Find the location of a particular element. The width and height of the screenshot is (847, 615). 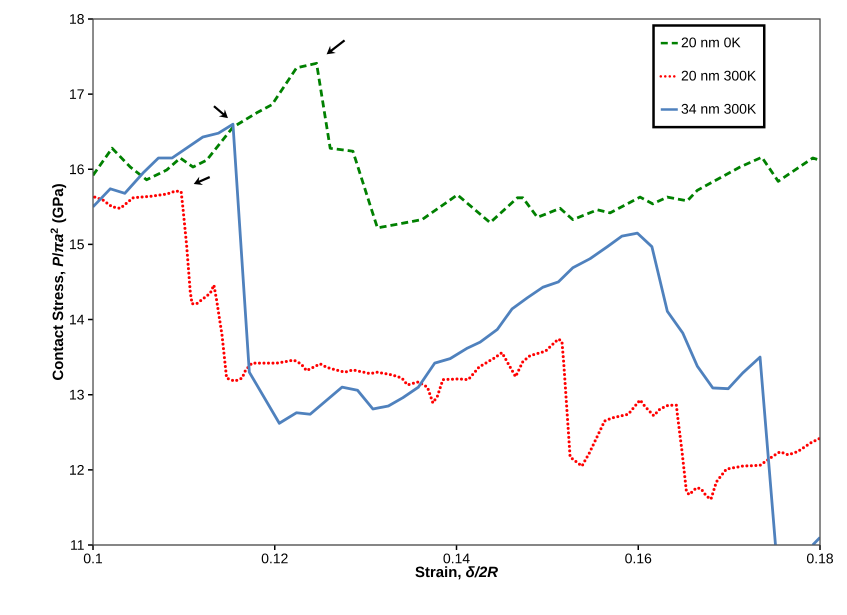

y-tick-label: 14 is located at coordinates (77, 319).